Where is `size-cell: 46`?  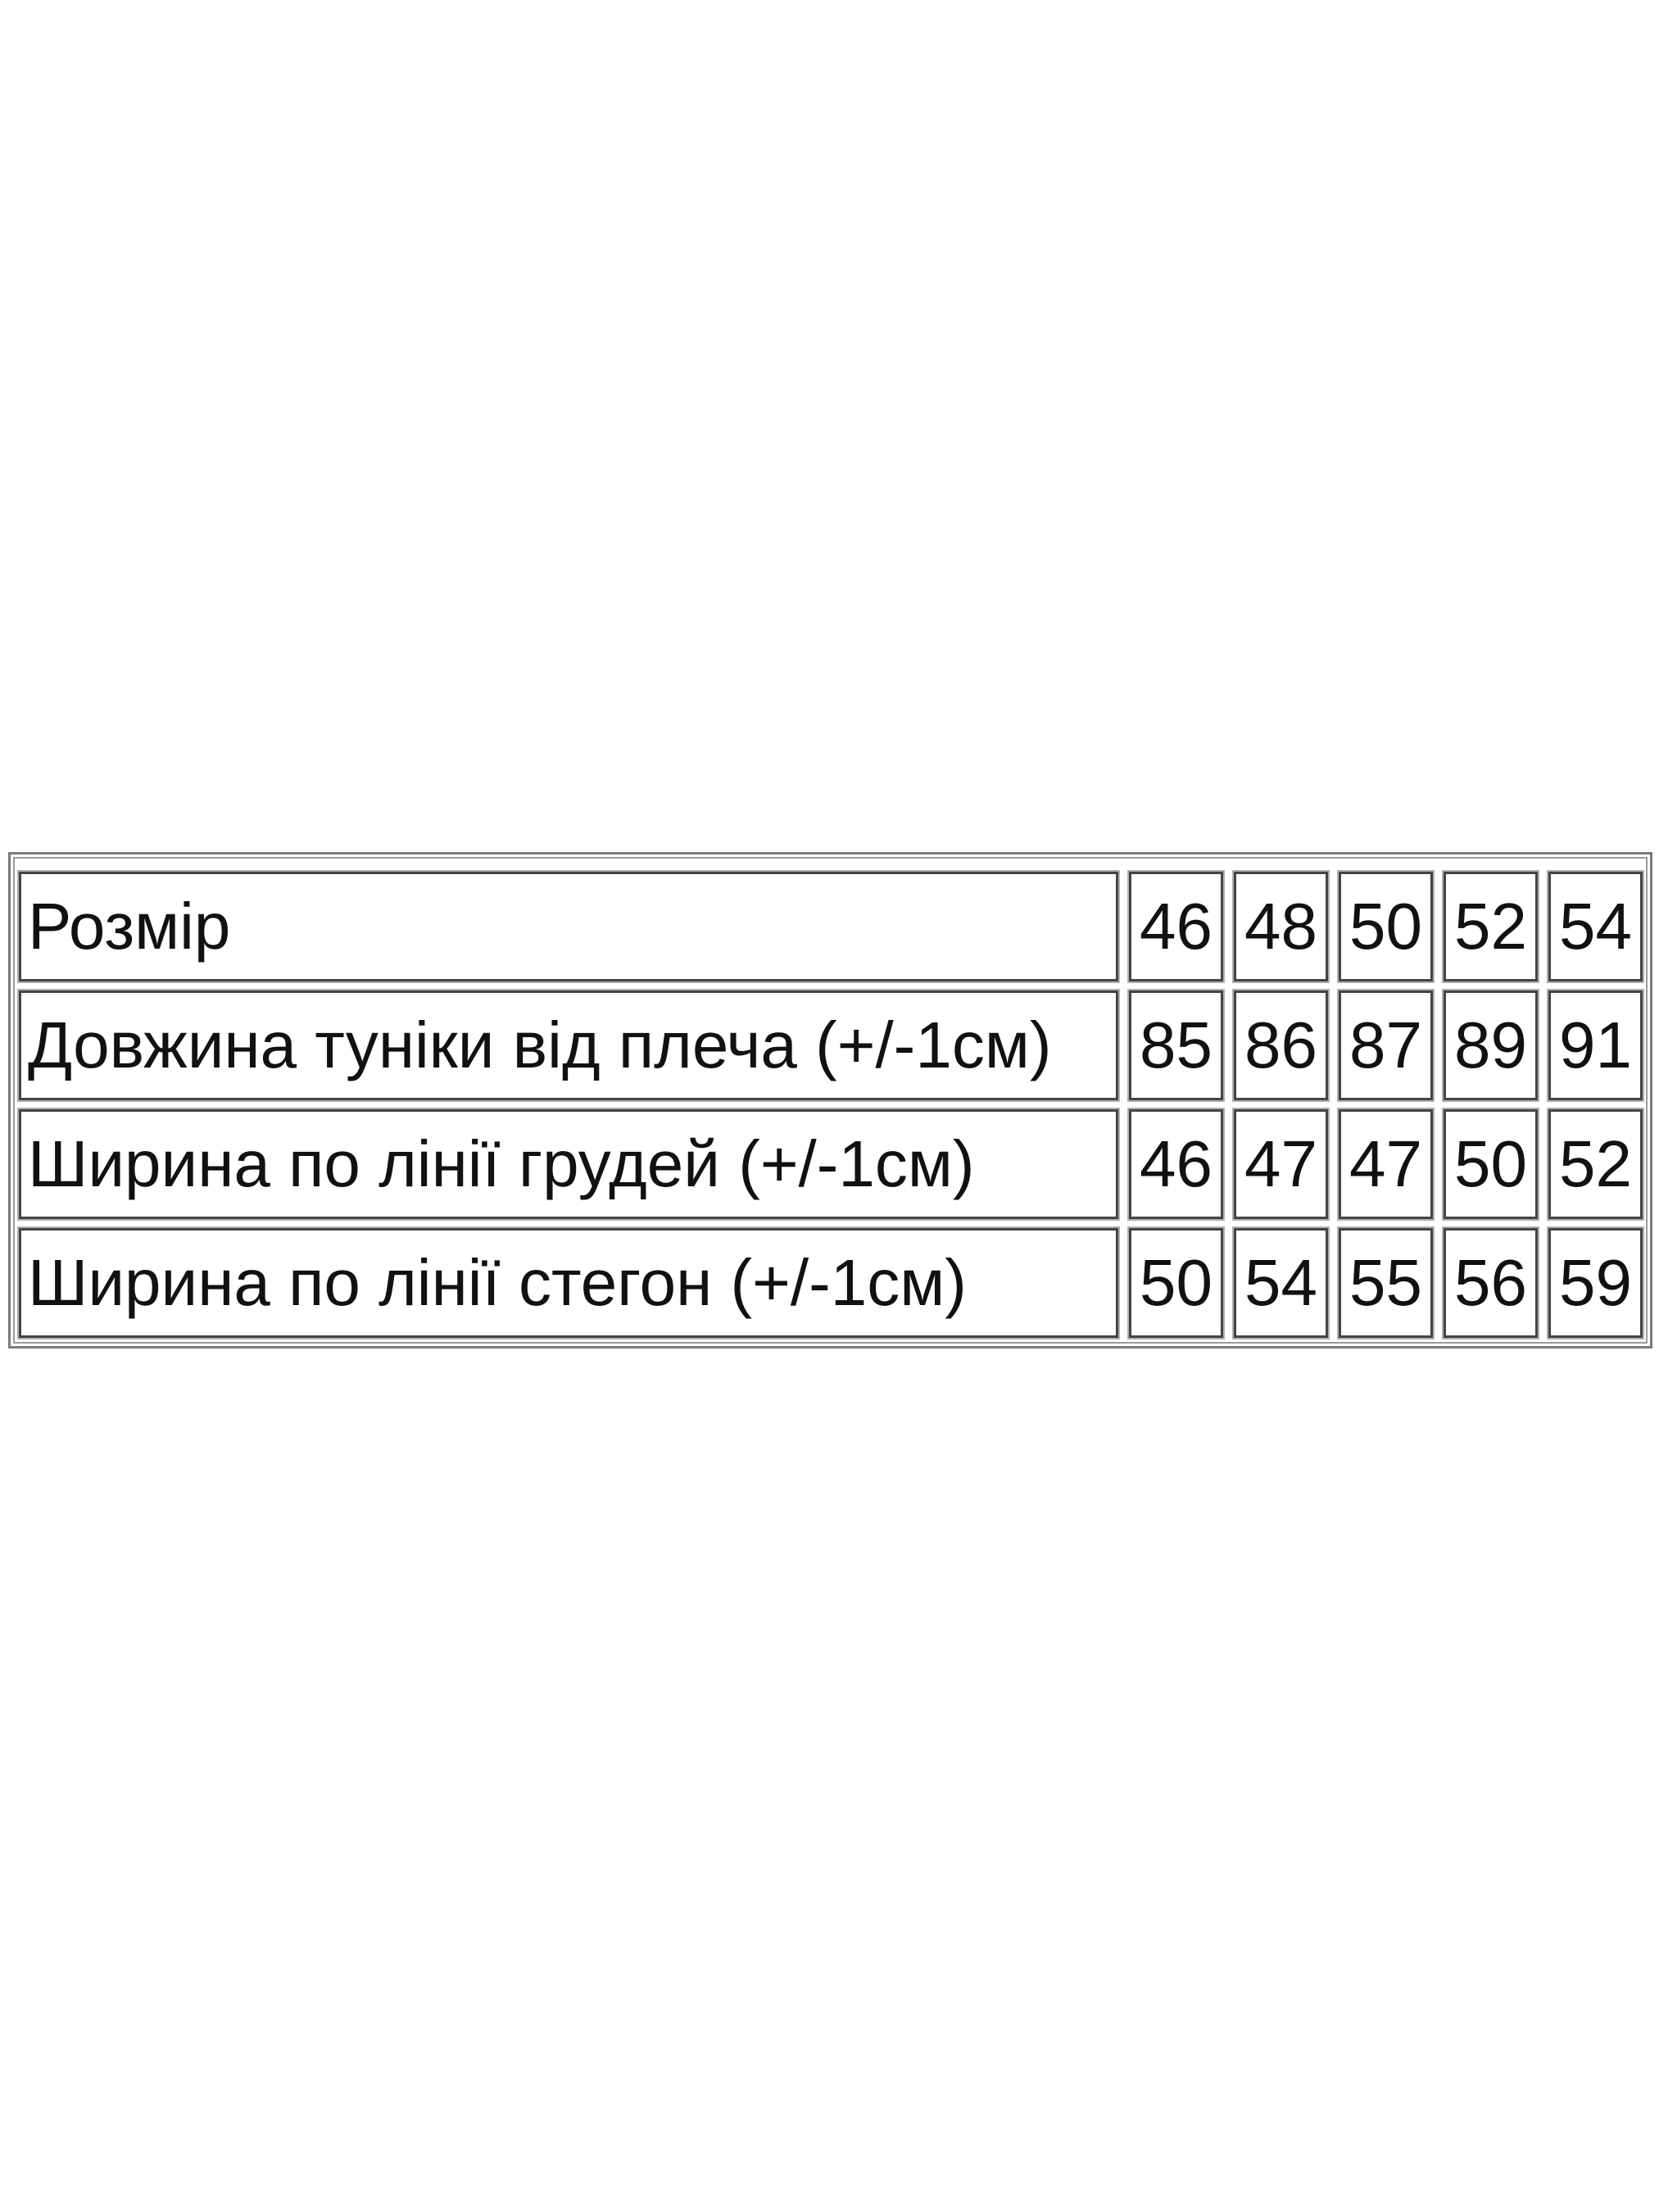 size-cell: 46 is located at coordinates (1176, 926).